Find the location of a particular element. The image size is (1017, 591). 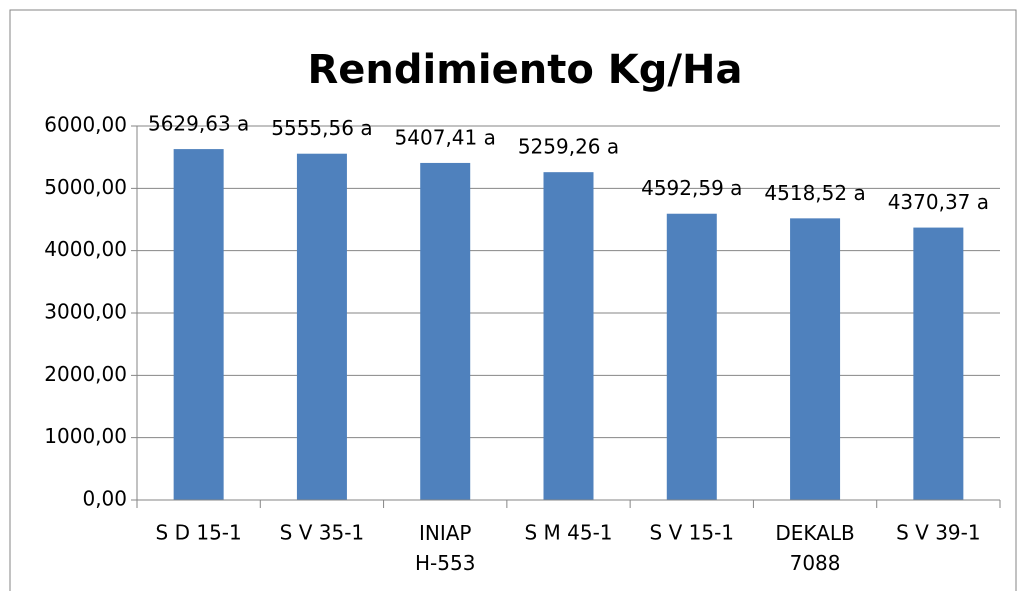

x-tick-label: S V 15-1 is located at coordinates (692, 533).